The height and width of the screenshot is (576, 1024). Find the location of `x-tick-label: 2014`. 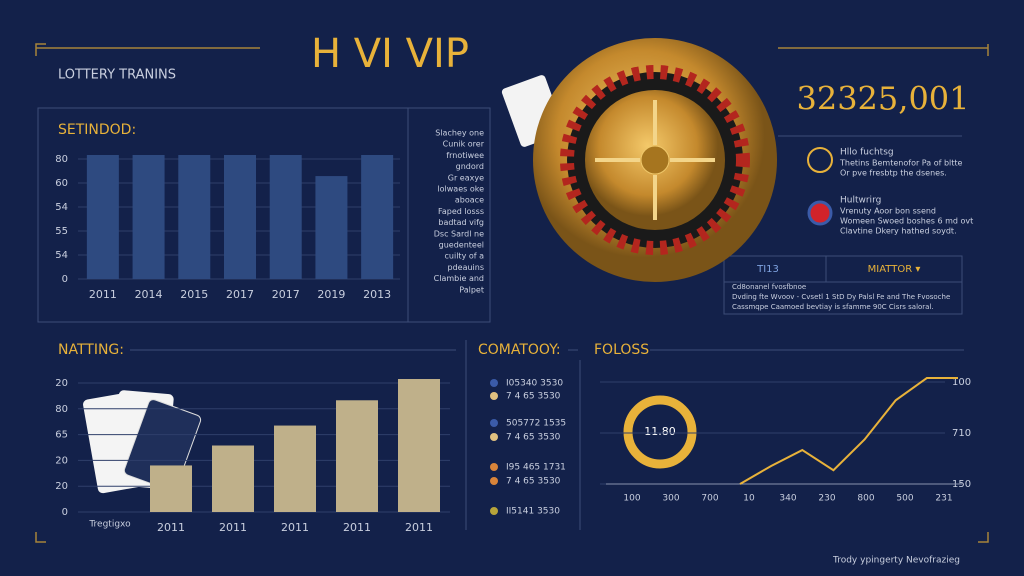

x-tick-label: 2014 is located at coordinates (149, 294).